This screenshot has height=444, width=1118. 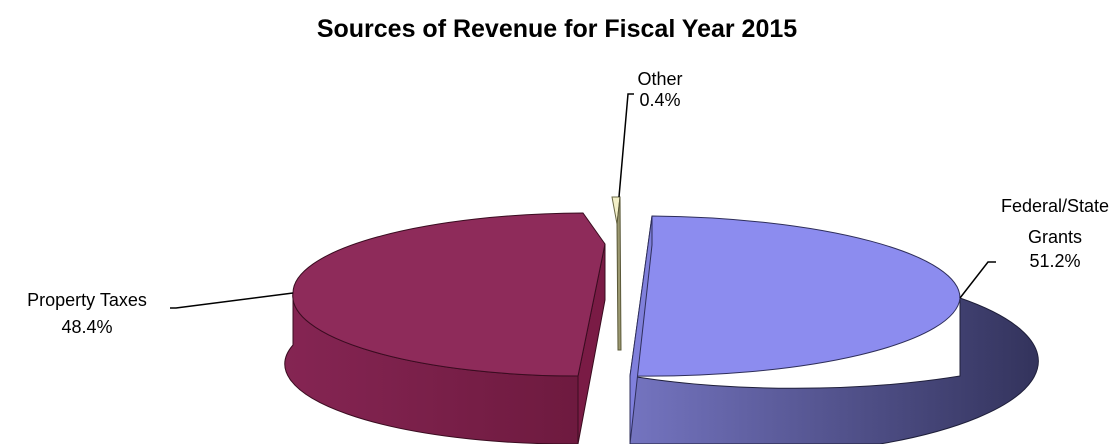 I want to click on federal-grants-top, so click(x=795, y=296).